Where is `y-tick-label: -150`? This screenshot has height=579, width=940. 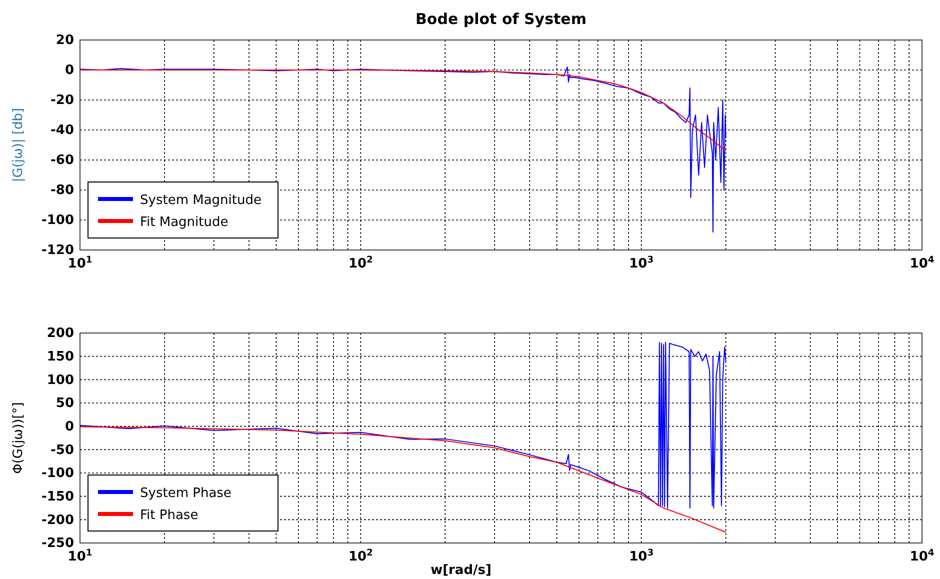
y-tick-label: -150 is located at coordinates (57, 496).